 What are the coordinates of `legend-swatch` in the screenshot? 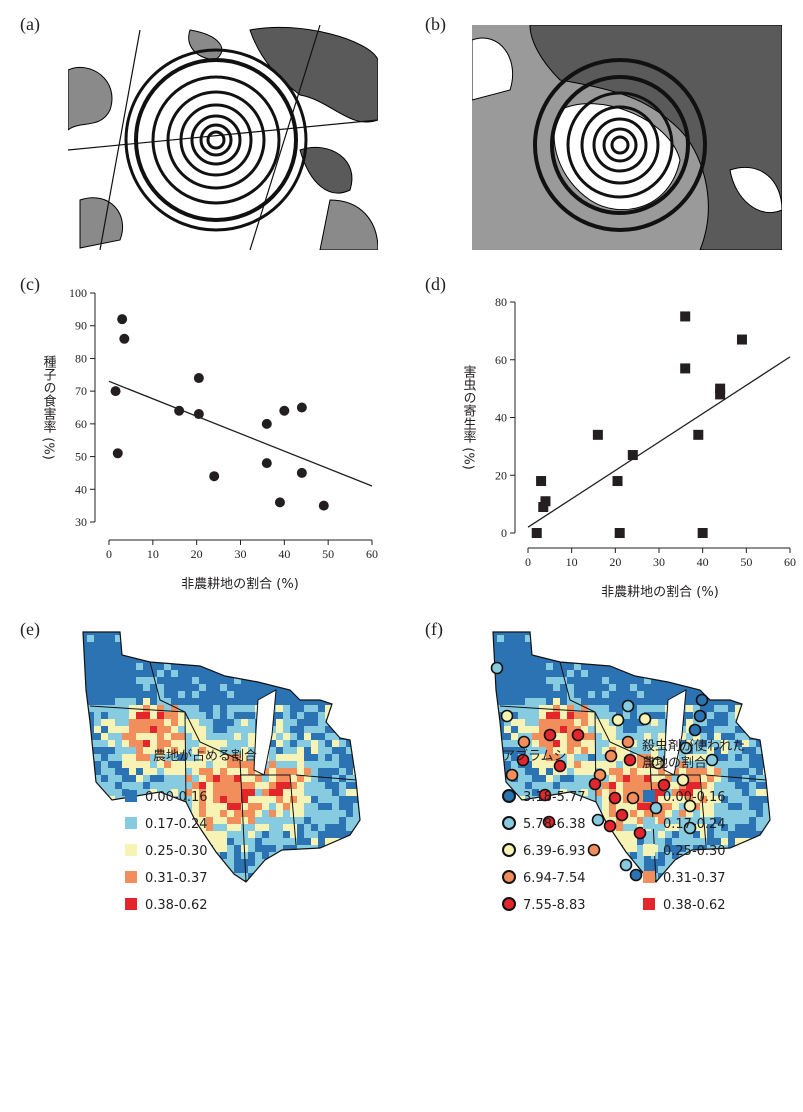 It's located at (509, 904).